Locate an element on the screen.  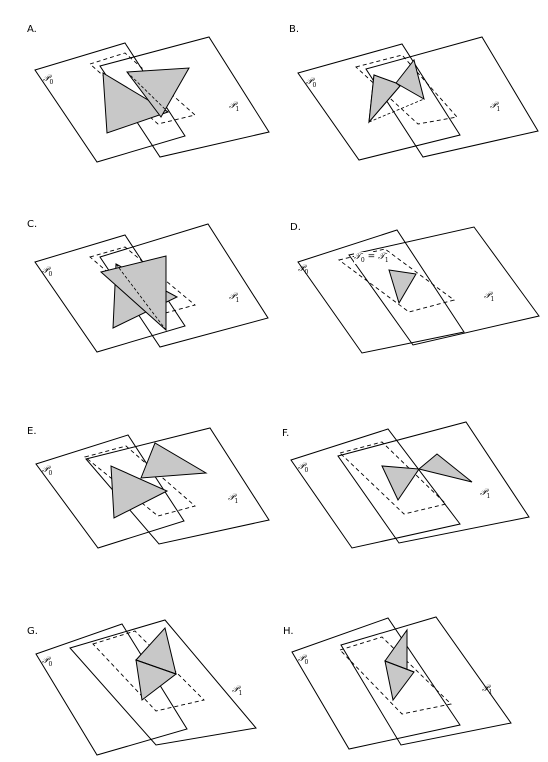
panel-label: H. is located at coordinates (288, 631).